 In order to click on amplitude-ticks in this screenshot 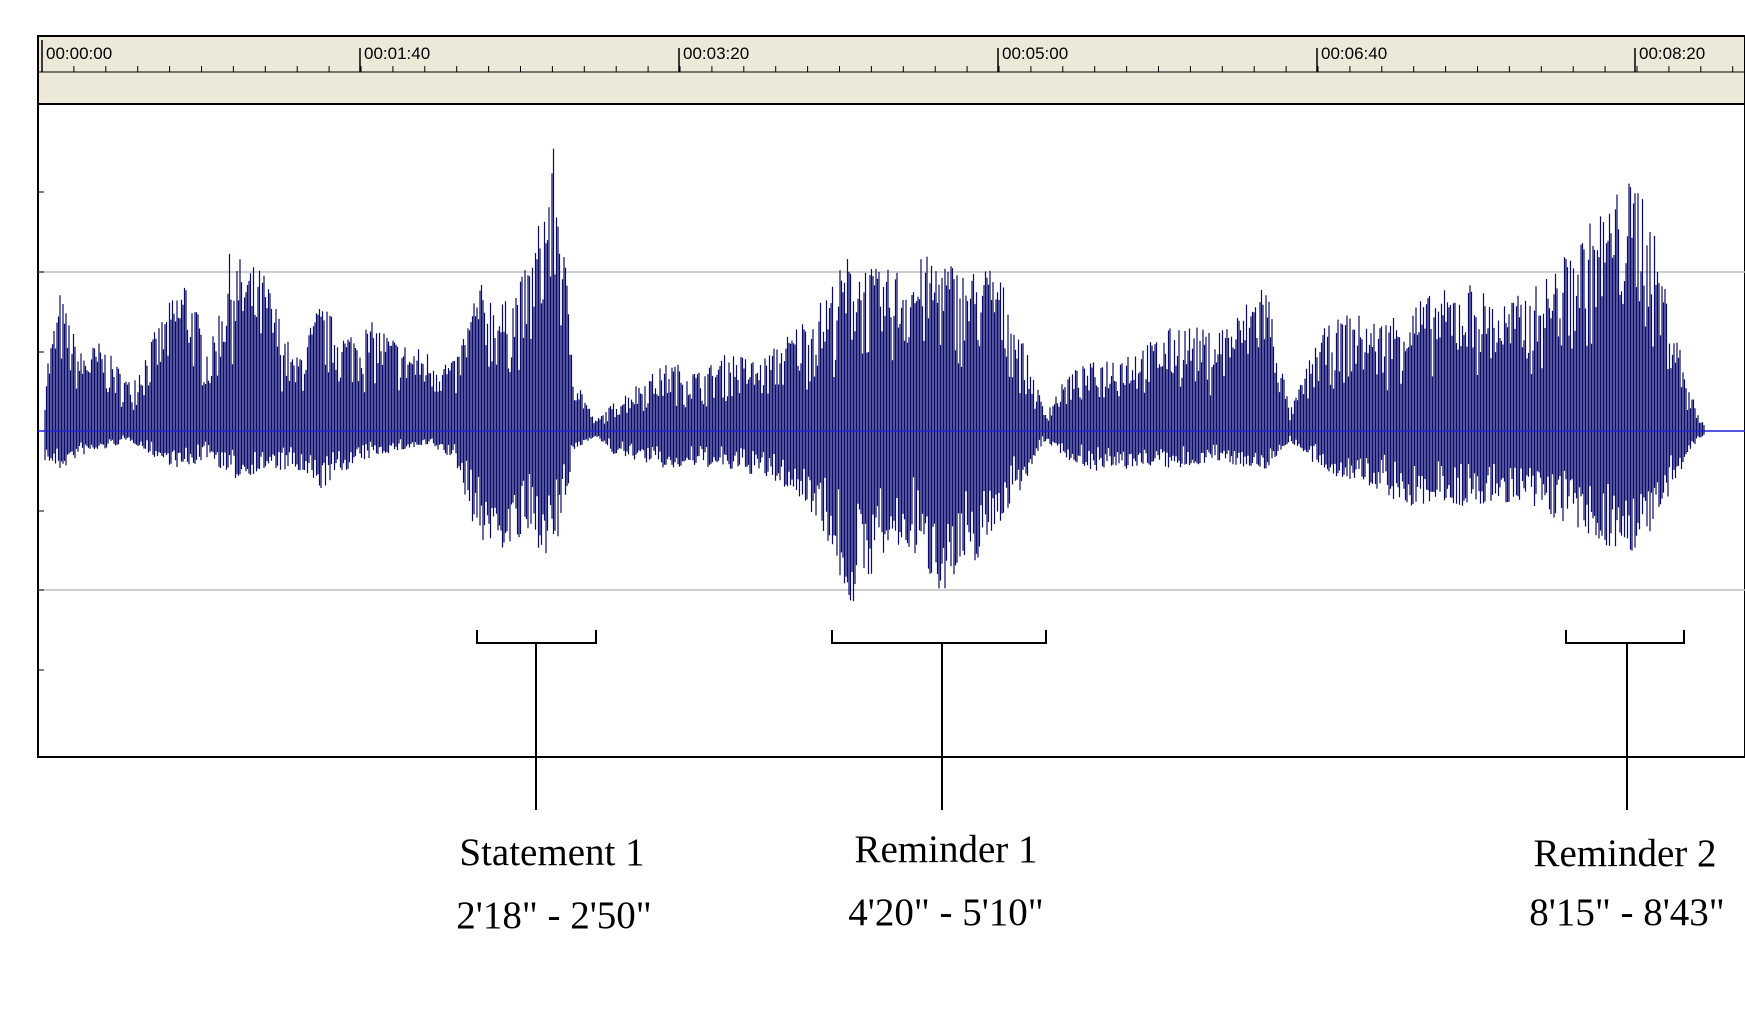, I will do `click(41, 431)`.